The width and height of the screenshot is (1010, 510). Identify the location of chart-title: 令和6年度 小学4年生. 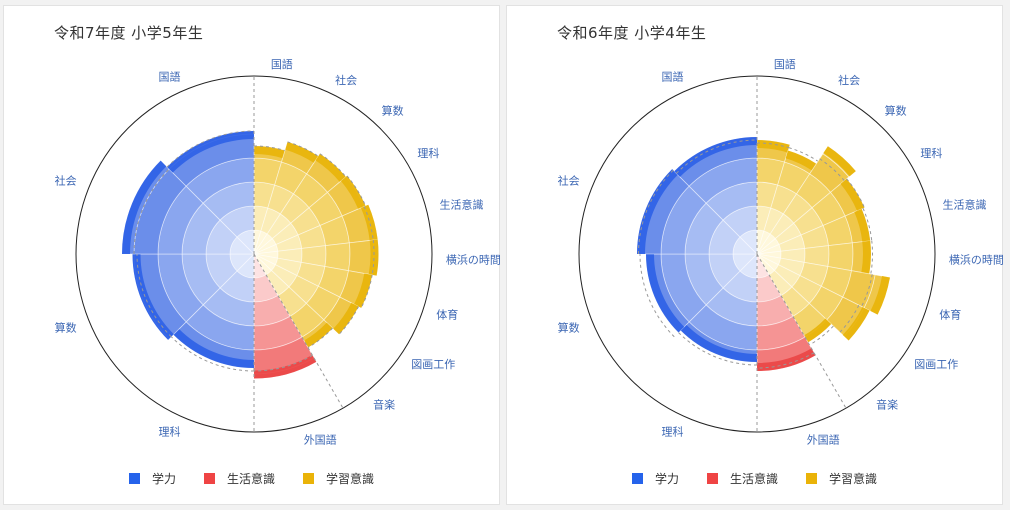
(632, 33).